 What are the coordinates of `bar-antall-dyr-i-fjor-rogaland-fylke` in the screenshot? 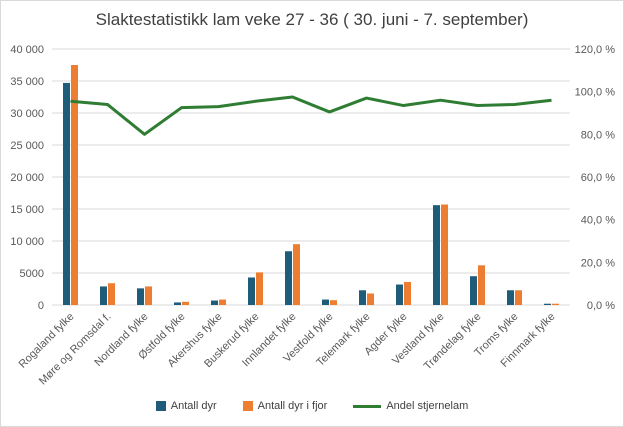 It's located at (74, 185).